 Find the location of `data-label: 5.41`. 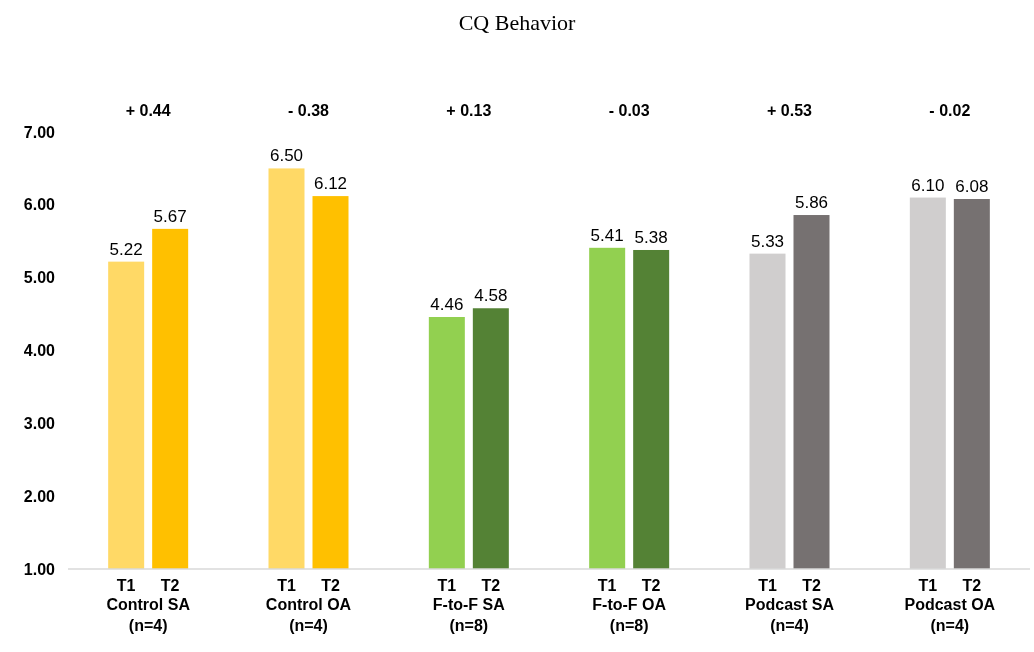

data-label: 5.41 is located at coordinates (607, 235).